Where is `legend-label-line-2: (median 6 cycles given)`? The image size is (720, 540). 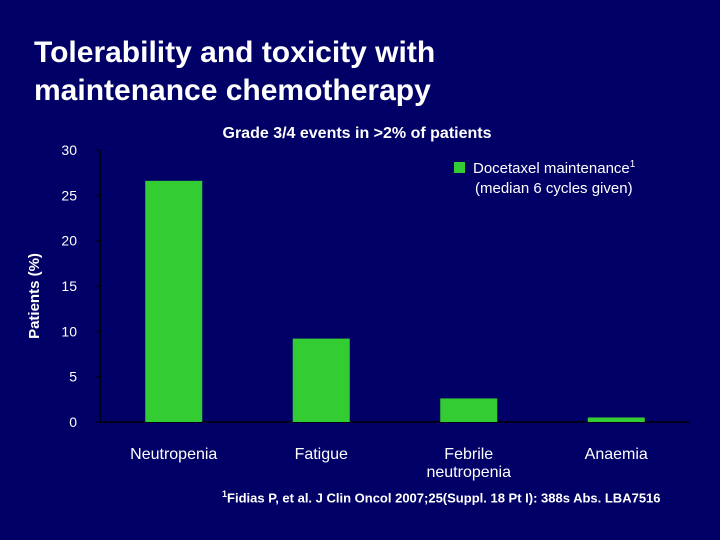 legend-label-line-2: (median 6 cycles given) is located at coordinates (554, 188).